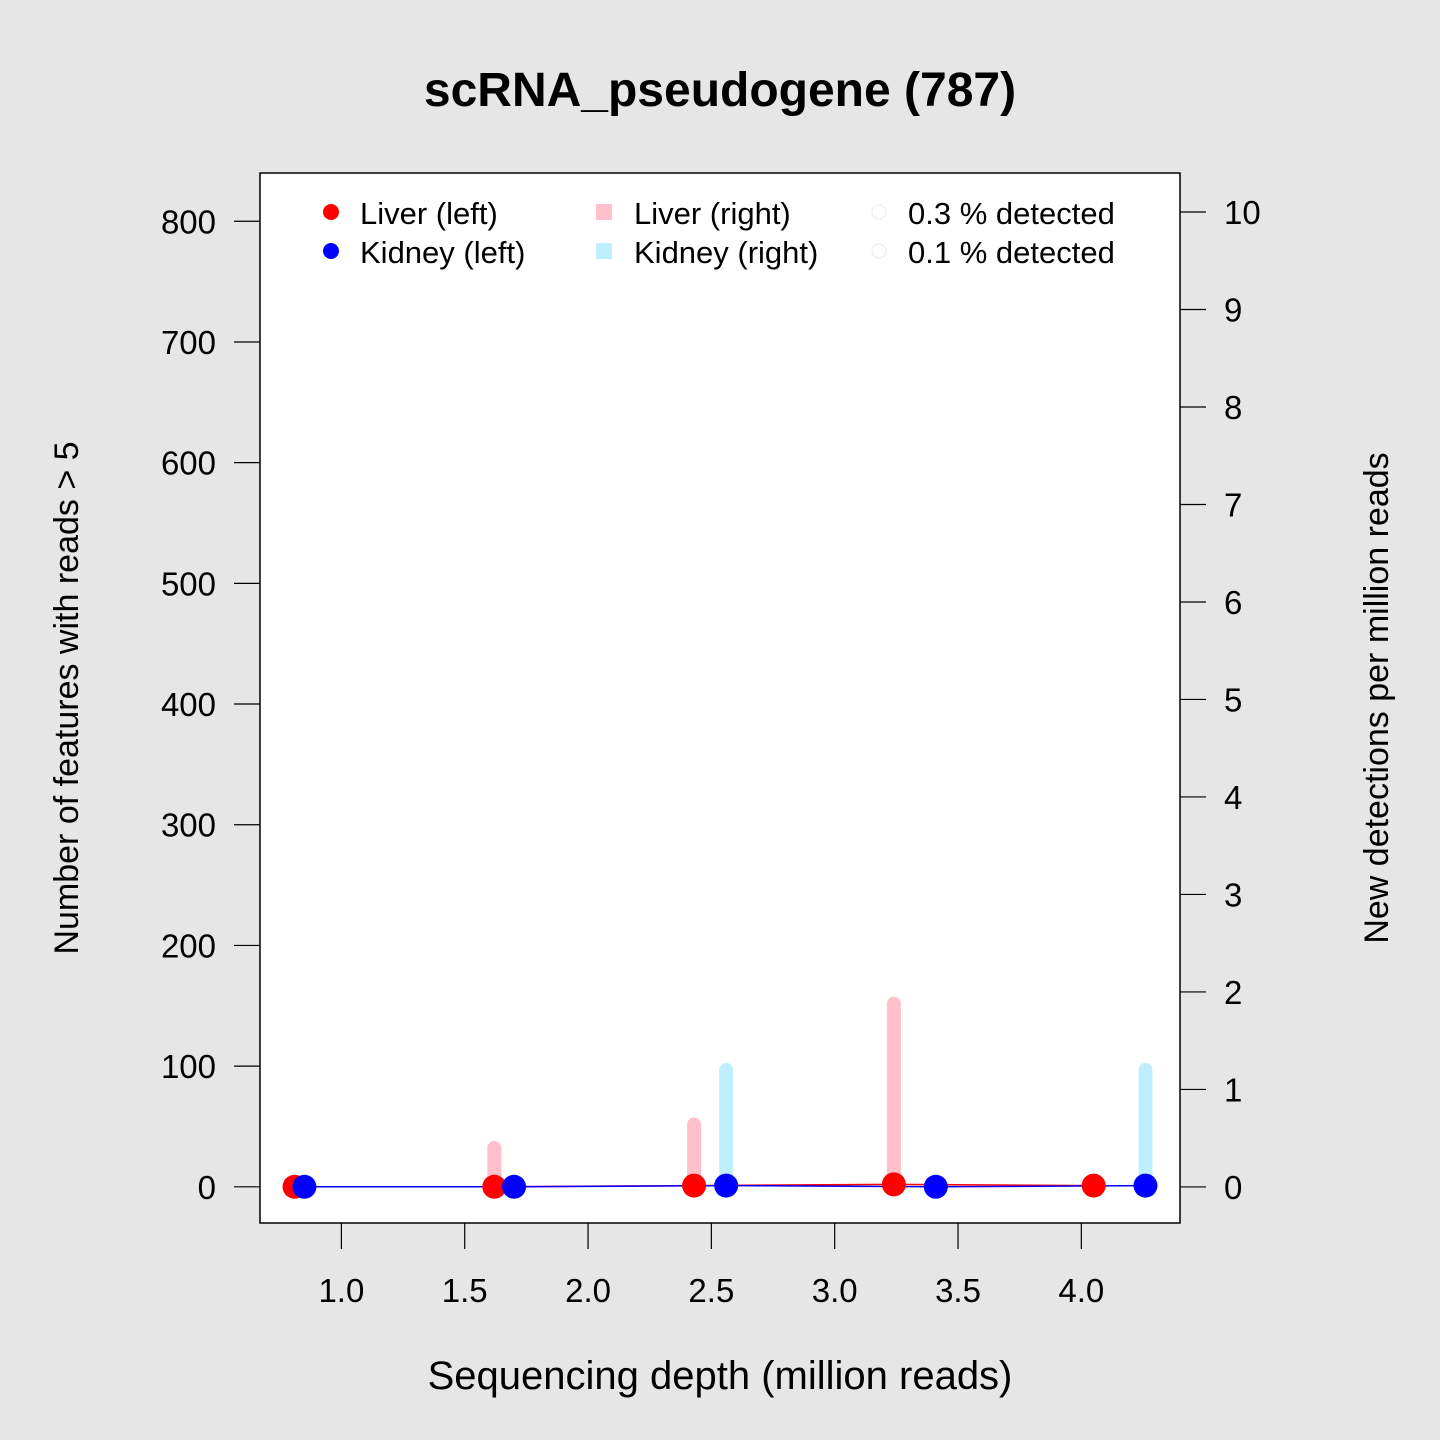 This screenshot has width=1440, height=1440. I want to click on y-tick-label: 500, so click(188, 583).